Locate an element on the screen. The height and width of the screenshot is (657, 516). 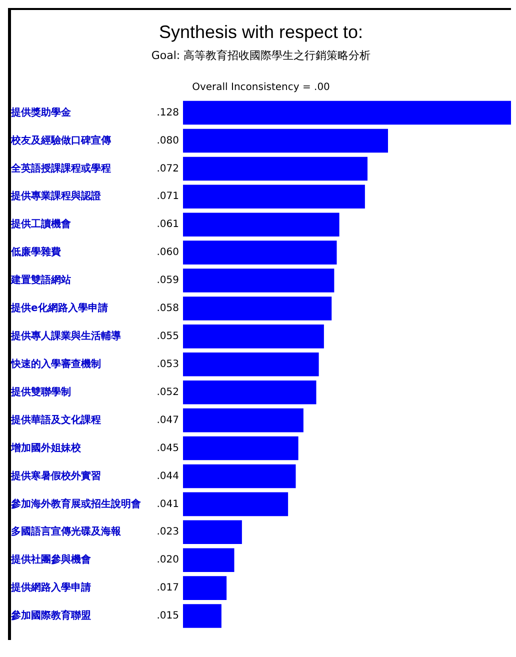
y-tick-label: 提供獎助學金 is located at coordinates (41, 112).